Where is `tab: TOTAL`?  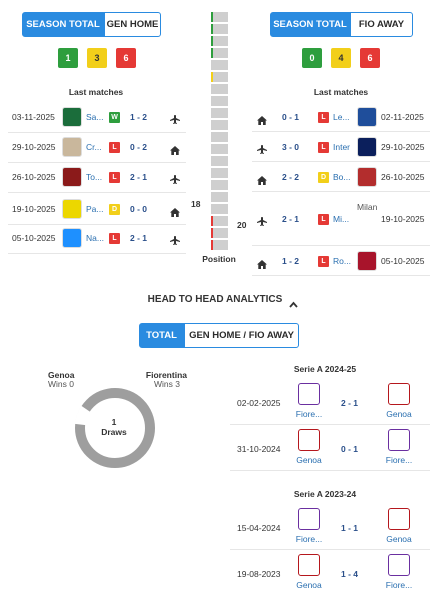
tab: TOTAL is located at coordinates (161, 335).